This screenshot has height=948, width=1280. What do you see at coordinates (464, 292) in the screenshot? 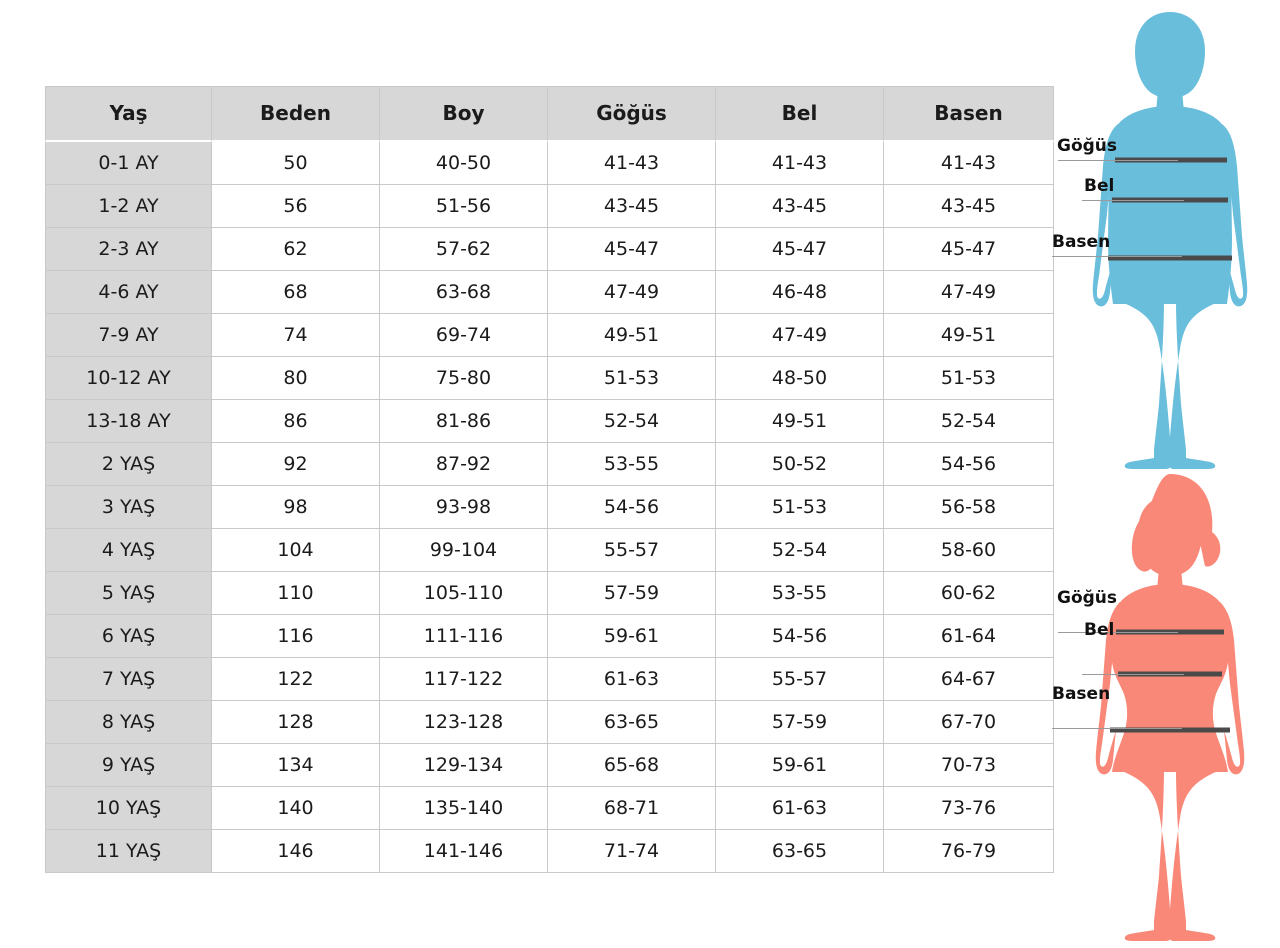
I see `cell-boy: 63-68` at bounding box center [464, 292].